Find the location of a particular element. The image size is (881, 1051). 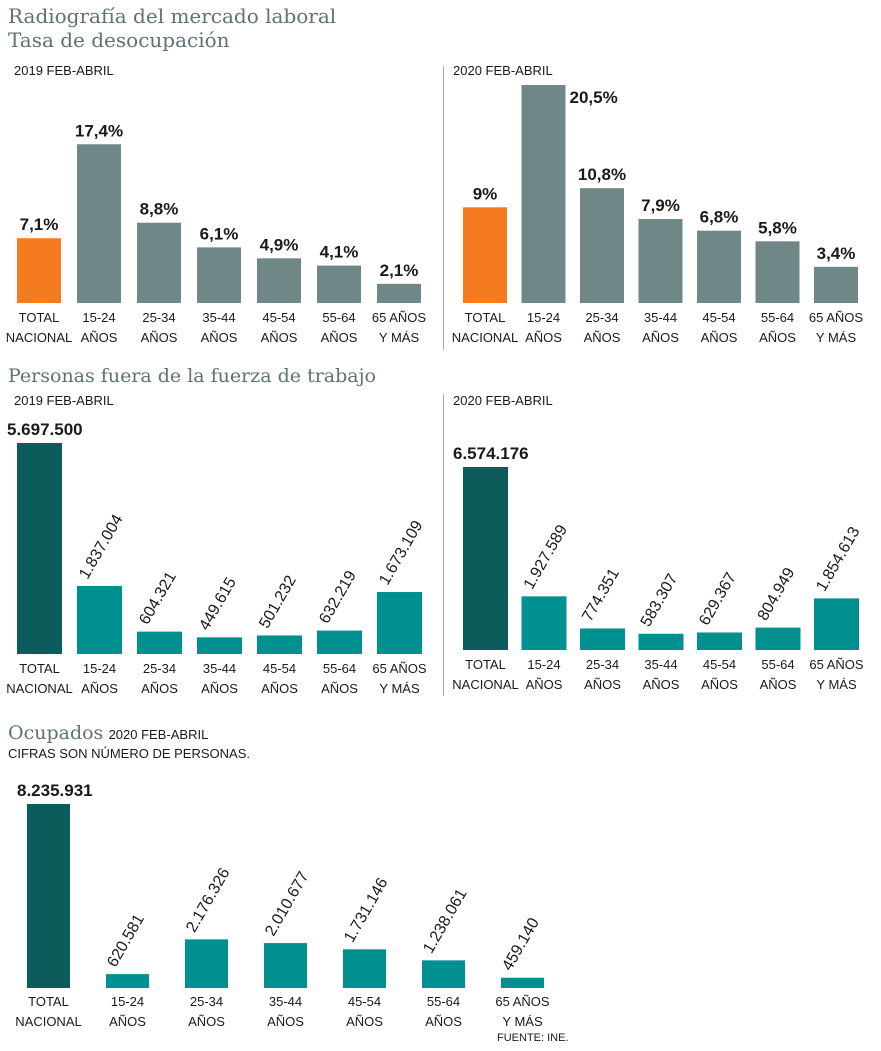

value-label-4: 629.367 is located at coordinates (718, 599).